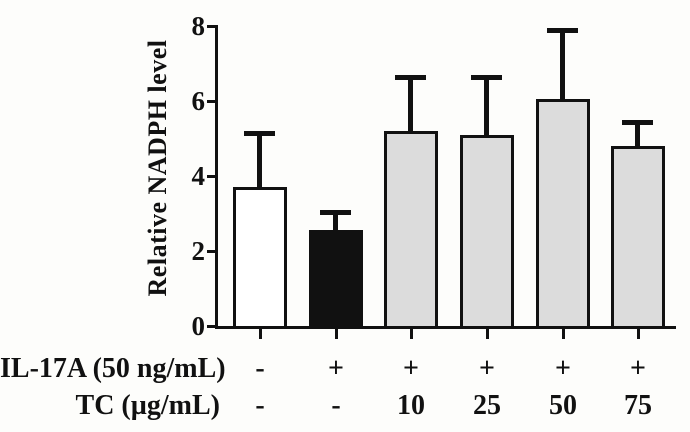 The width and height of the screenshot is (690, 432). I want to click on condition-row-label-il17a: IL-17A (50 ng/mL), so click(113, 368).